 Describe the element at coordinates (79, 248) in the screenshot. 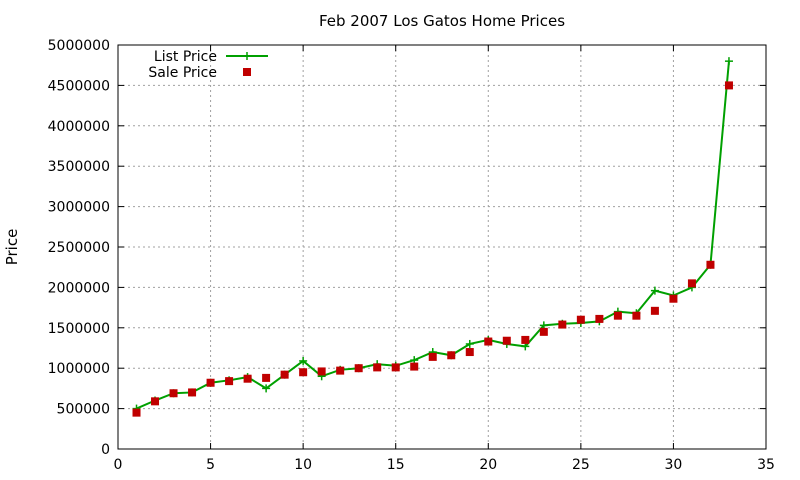

I see `y-tick-label: 2500000` at that location.